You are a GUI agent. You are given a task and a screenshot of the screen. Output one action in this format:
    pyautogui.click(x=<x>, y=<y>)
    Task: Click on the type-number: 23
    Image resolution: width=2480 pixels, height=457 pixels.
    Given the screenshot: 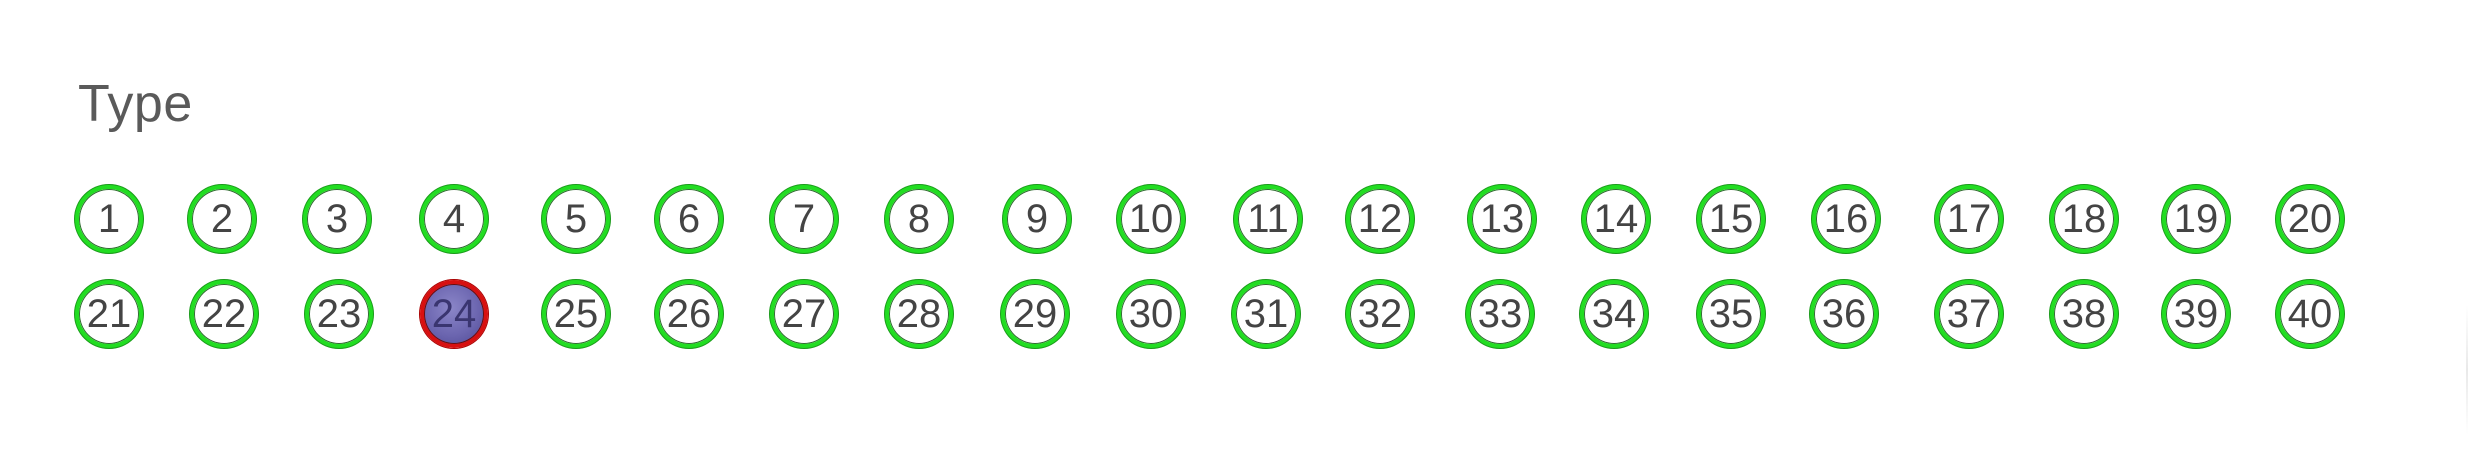 What is the action you would take?
    pyautogui.click(x=339, y=314)
    